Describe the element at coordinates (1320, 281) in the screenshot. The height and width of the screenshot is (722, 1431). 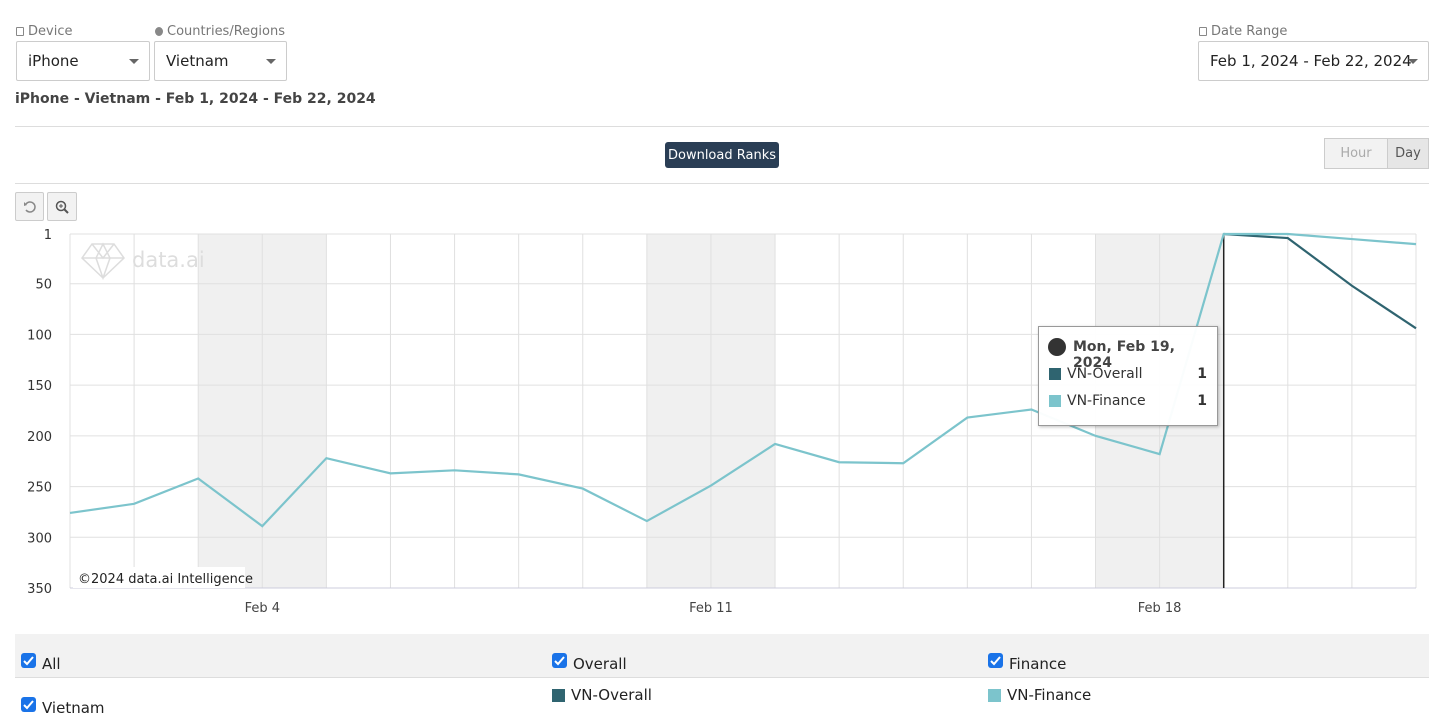
I see `series-line` at that location.